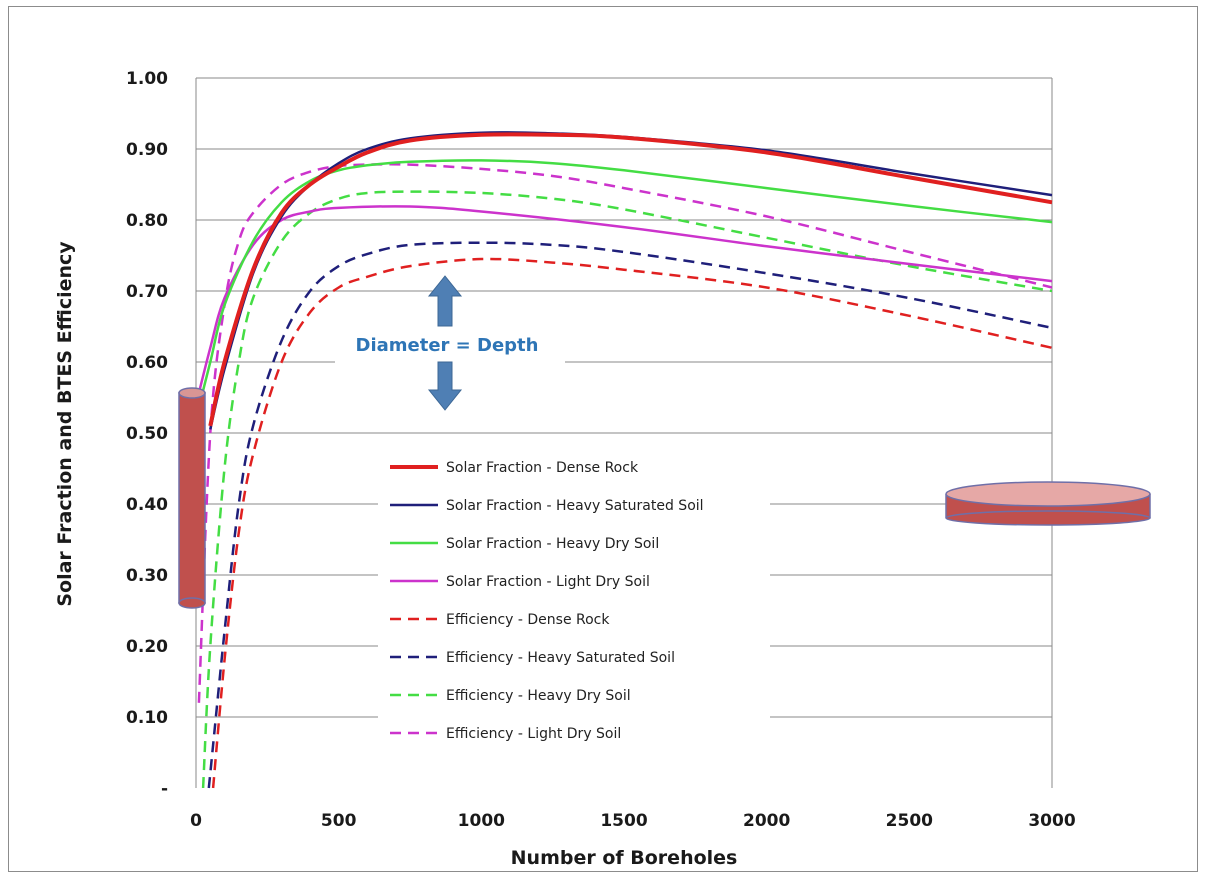  Describe the element at coordinates (192, 498) in the screenshot. I see `tall-cylinder-icon` at that location.